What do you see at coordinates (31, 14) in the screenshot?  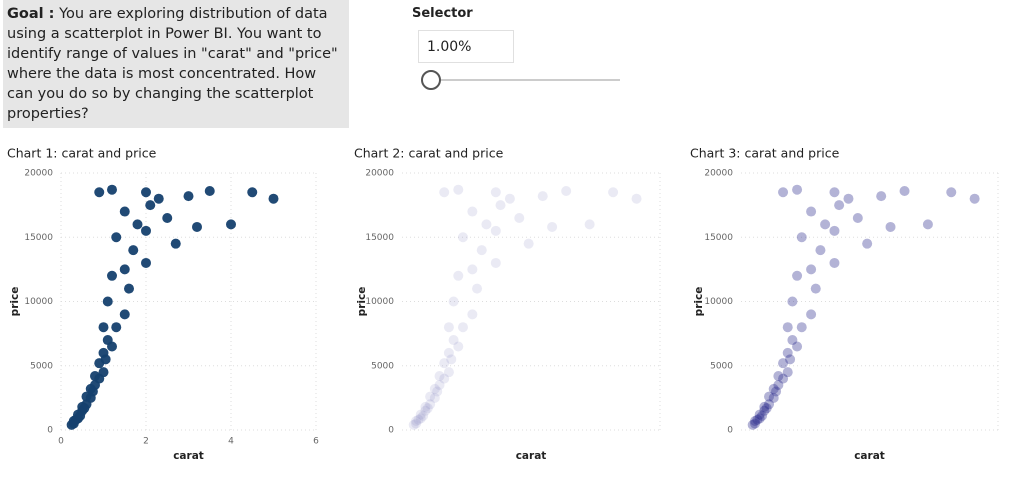 I see `goal-label: Goal :` at bounding box center [31, 14].